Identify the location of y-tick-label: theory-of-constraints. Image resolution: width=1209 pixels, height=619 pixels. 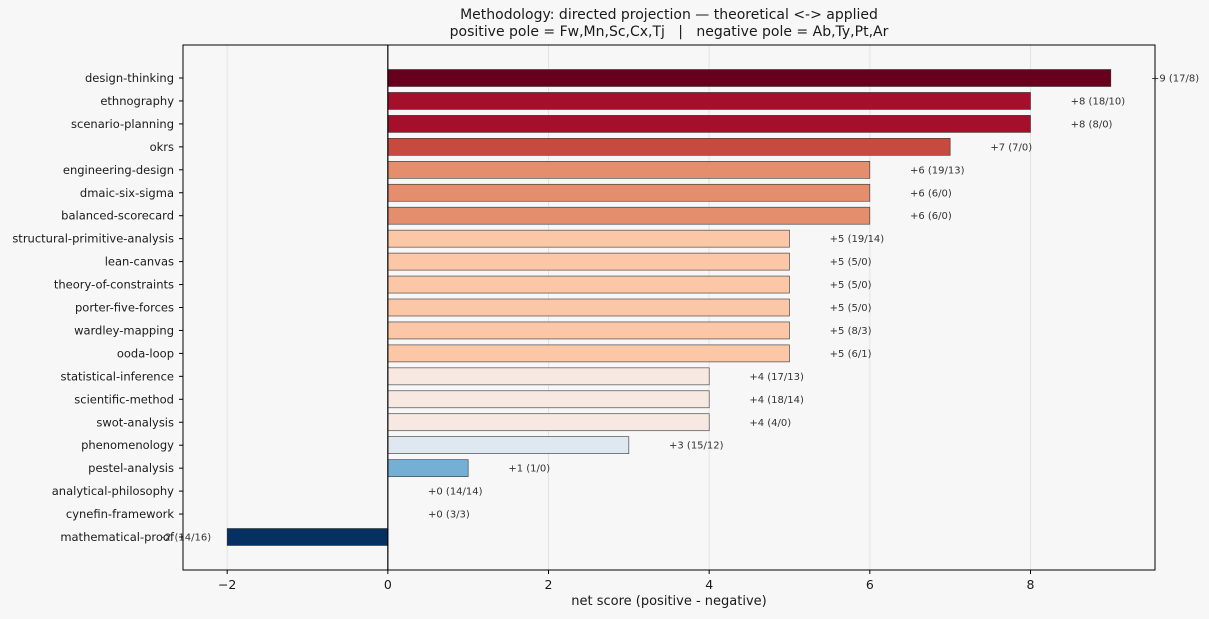
(114, 285).